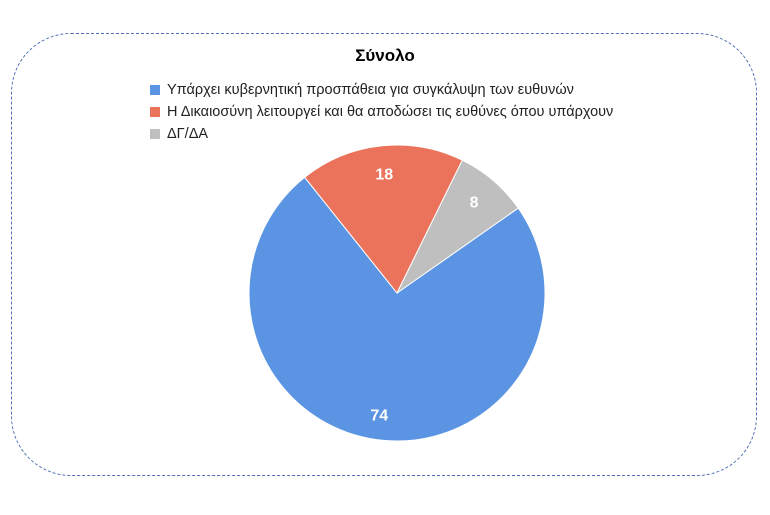  What do you see at coordinates (474, 202) in the screenshot?
I see `slice-value-label: 8` at bounding box center [474, 202].